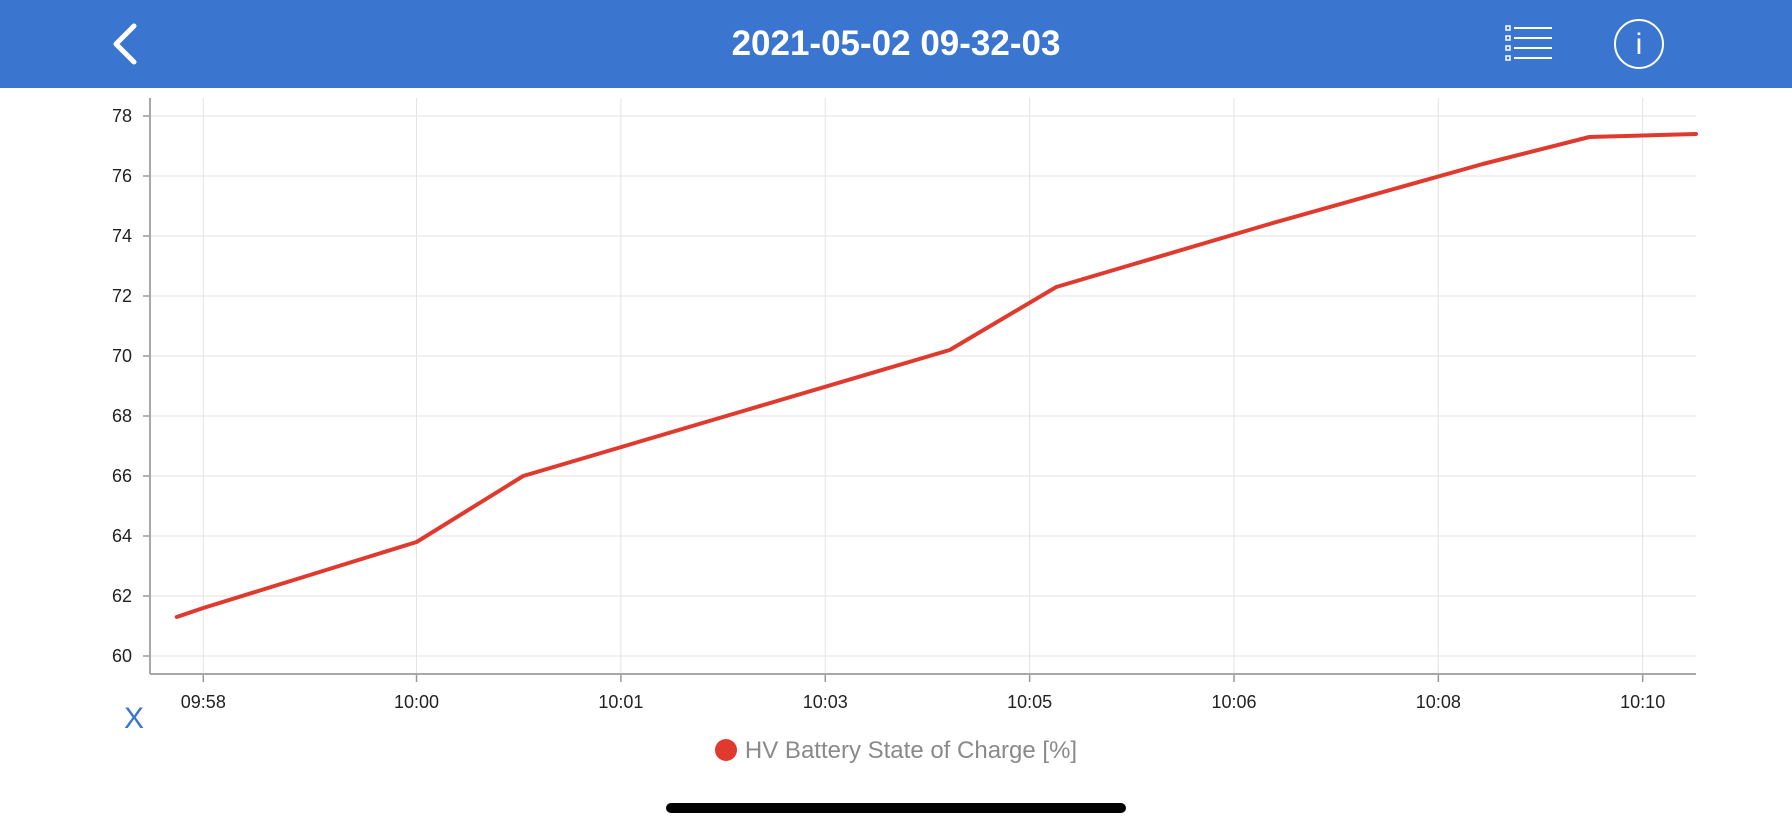 The image size is (1792, 828). What do you see at coordinates (1642, 702) in the screenshot?
I see `x-tick-label: 10:10` at bounding box center [1642, 702].